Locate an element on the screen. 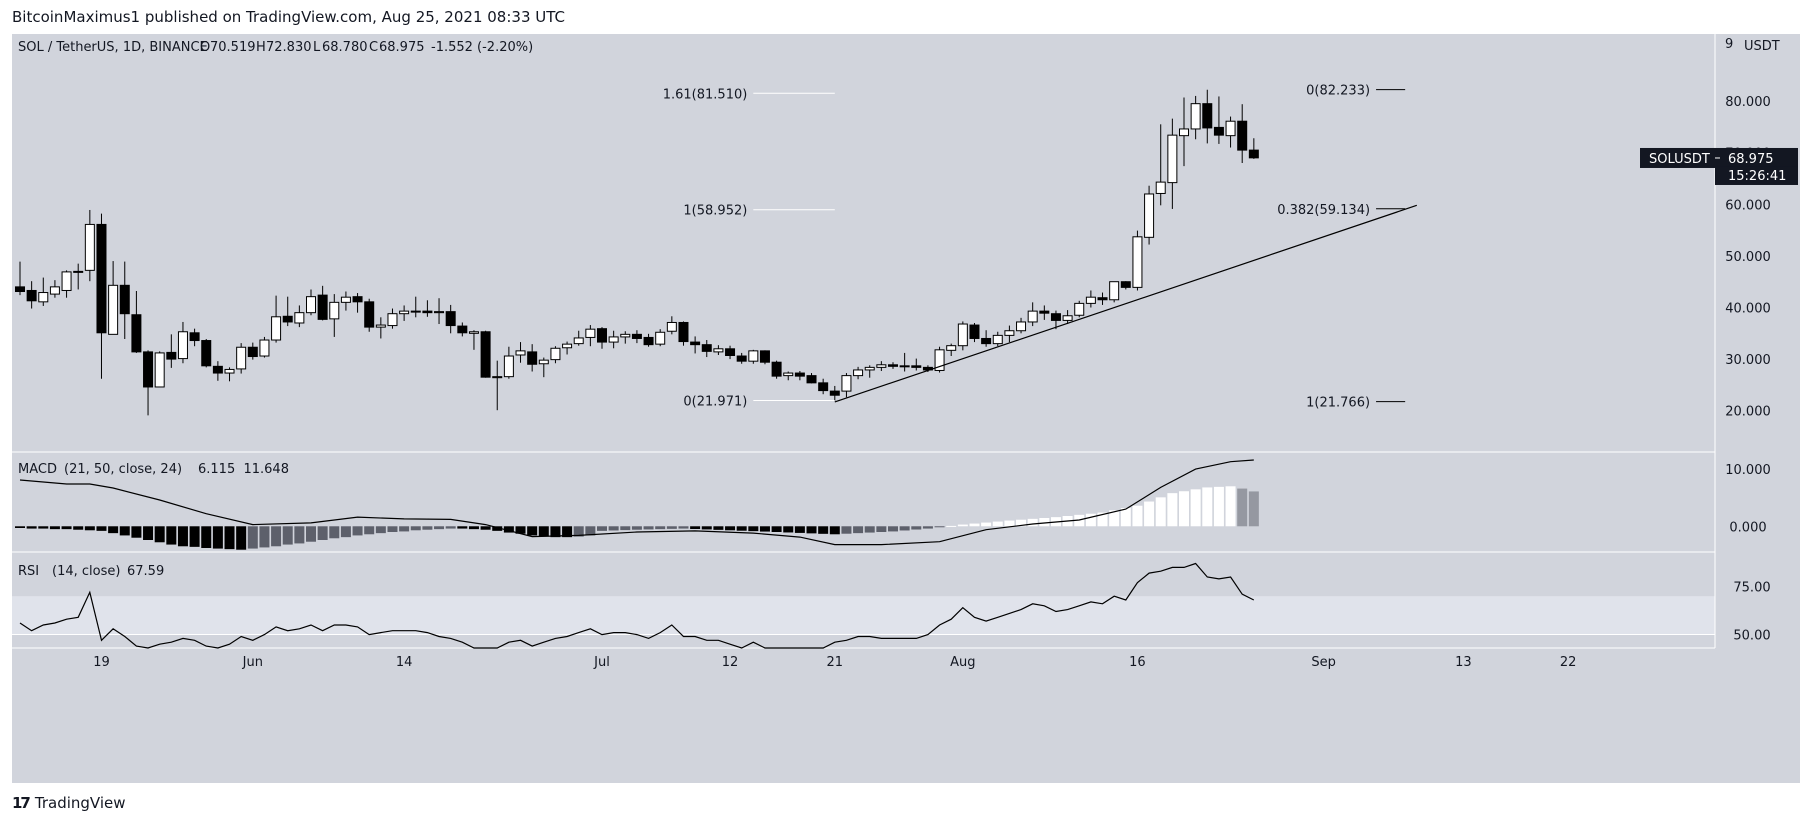 The width and height of the screenshot is (1813, 827). x-tick-label: Jun is located at coordinates (252, 662).